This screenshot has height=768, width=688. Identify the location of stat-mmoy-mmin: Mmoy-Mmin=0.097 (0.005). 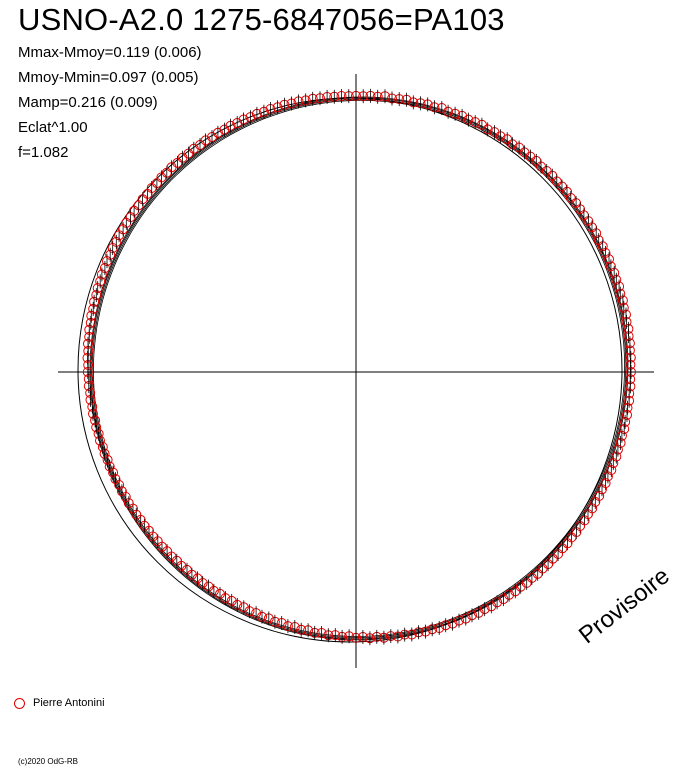
(108, 77).